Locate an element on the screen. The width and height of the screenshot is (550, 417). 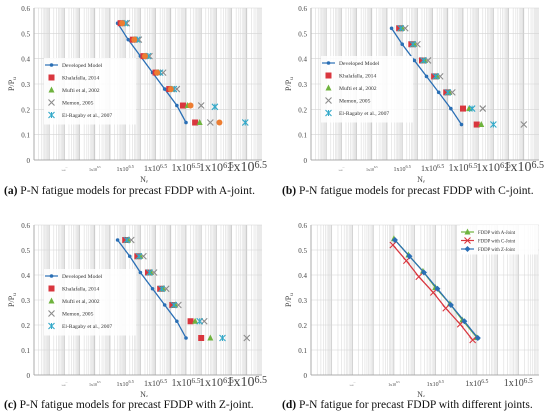
caption-a-letter: (a) is located at coordinates (11, 191).